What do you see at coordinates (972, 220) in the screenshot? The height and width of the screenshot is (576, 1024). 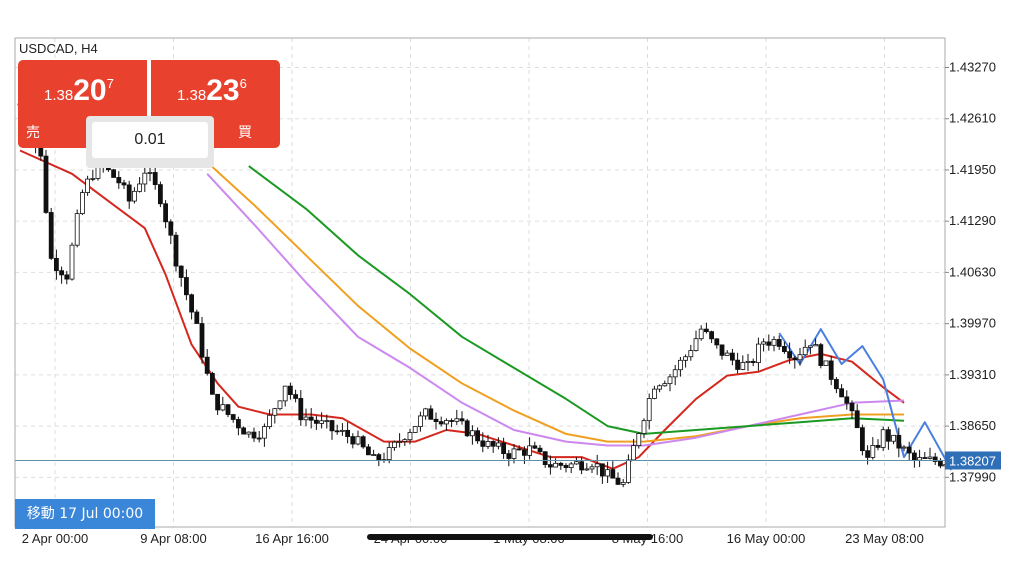 I see `y-tick-label: 1.41290` at bounding box center [972, 220].